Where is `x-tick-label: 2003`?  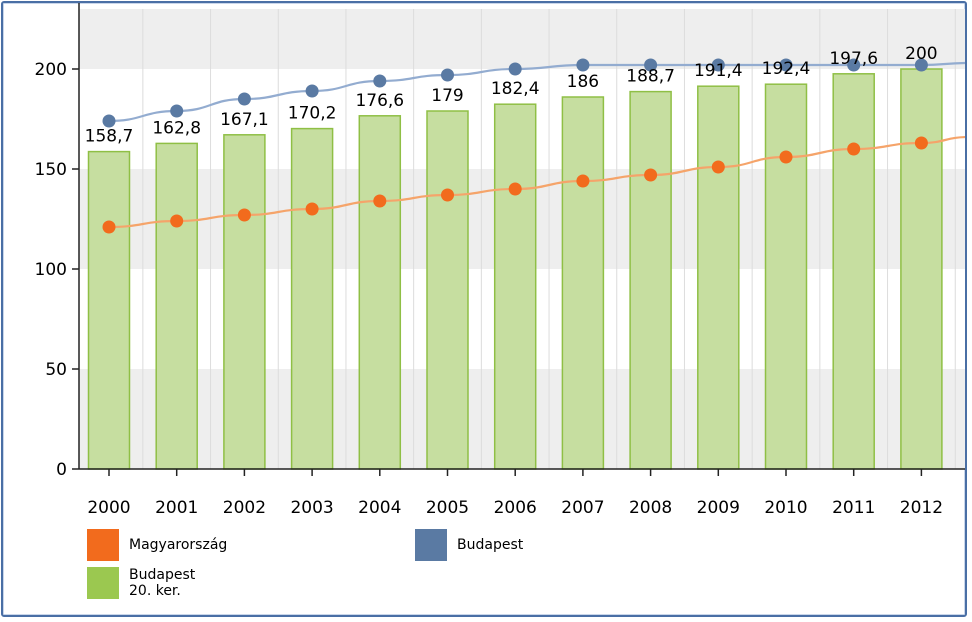
x-tick-label: 2003 is located at coordinates (311, 508).